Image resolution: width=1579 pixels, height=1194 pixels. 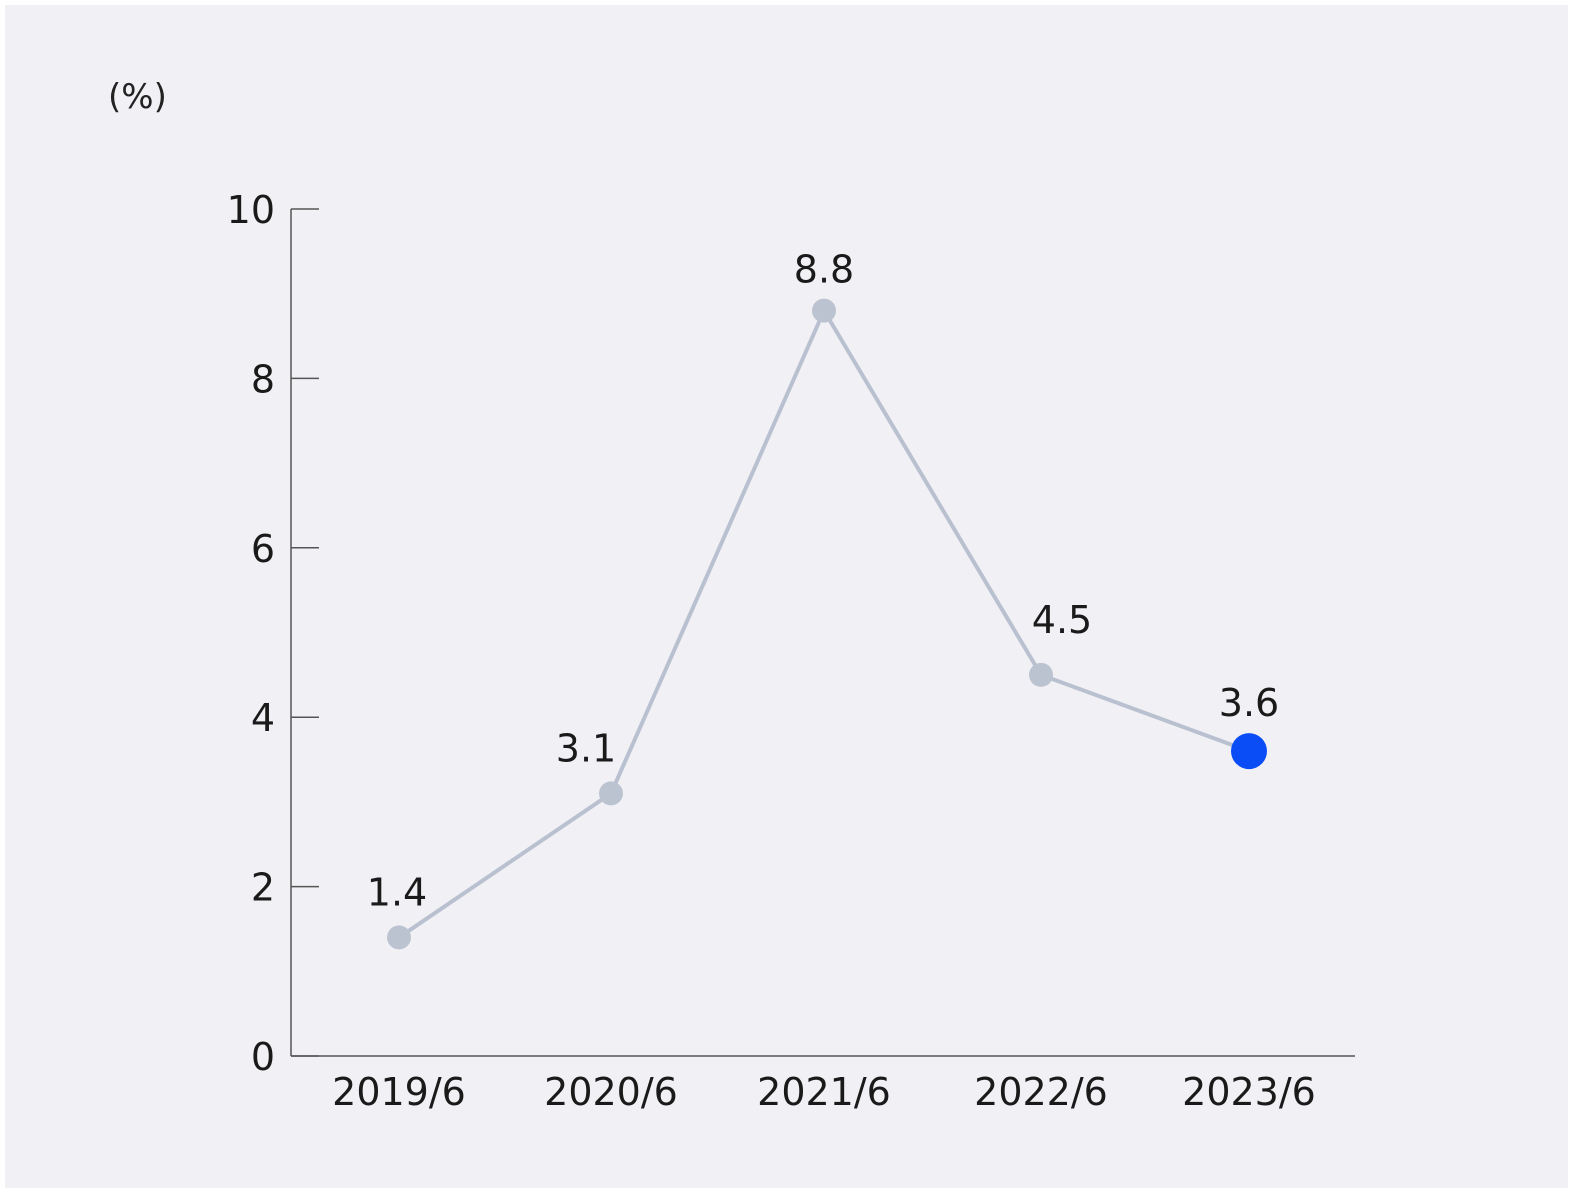 What do you see at coordinates (263, 718) in the screenshot?
I see `y-tick-label: 4` at bounding box center [263, 718].